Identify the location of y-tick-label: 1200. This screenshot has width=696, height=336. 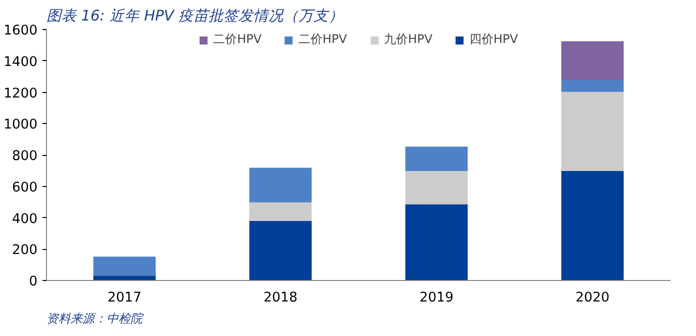
(21, 94).